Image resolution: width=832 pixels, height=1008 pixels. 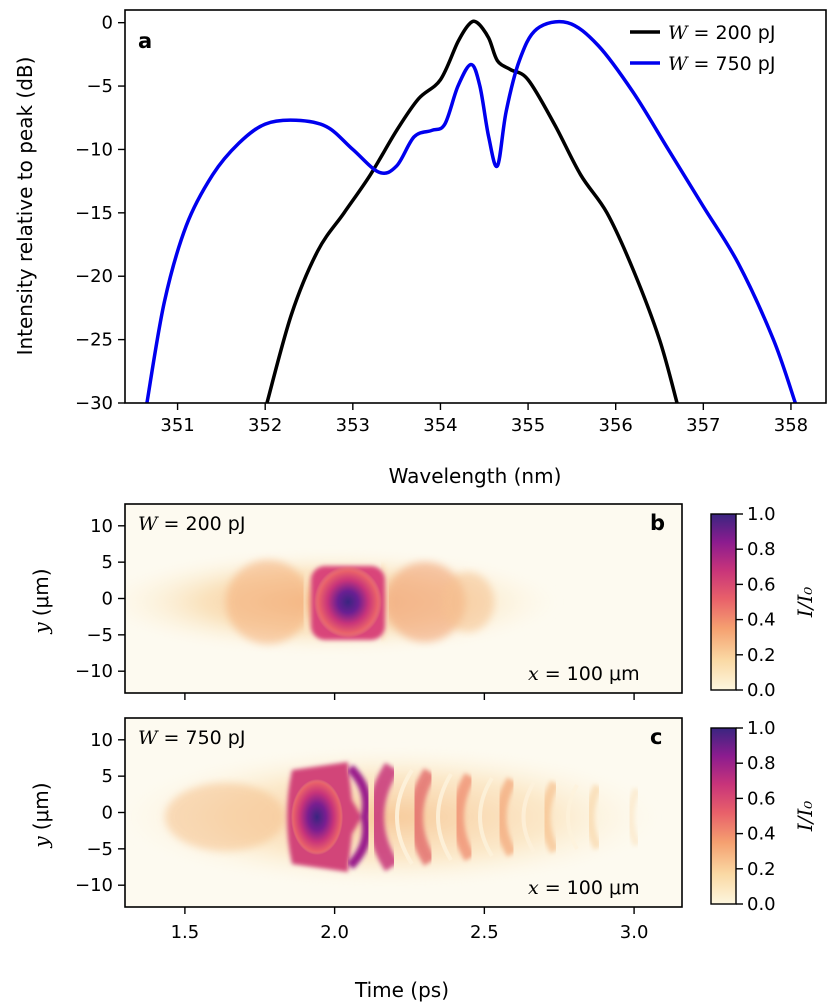 I want to click on panel-c-ticks: 10 5 0 −5 −10 1.5 2.0 2.5 3.0, so click(x=361, y=836).